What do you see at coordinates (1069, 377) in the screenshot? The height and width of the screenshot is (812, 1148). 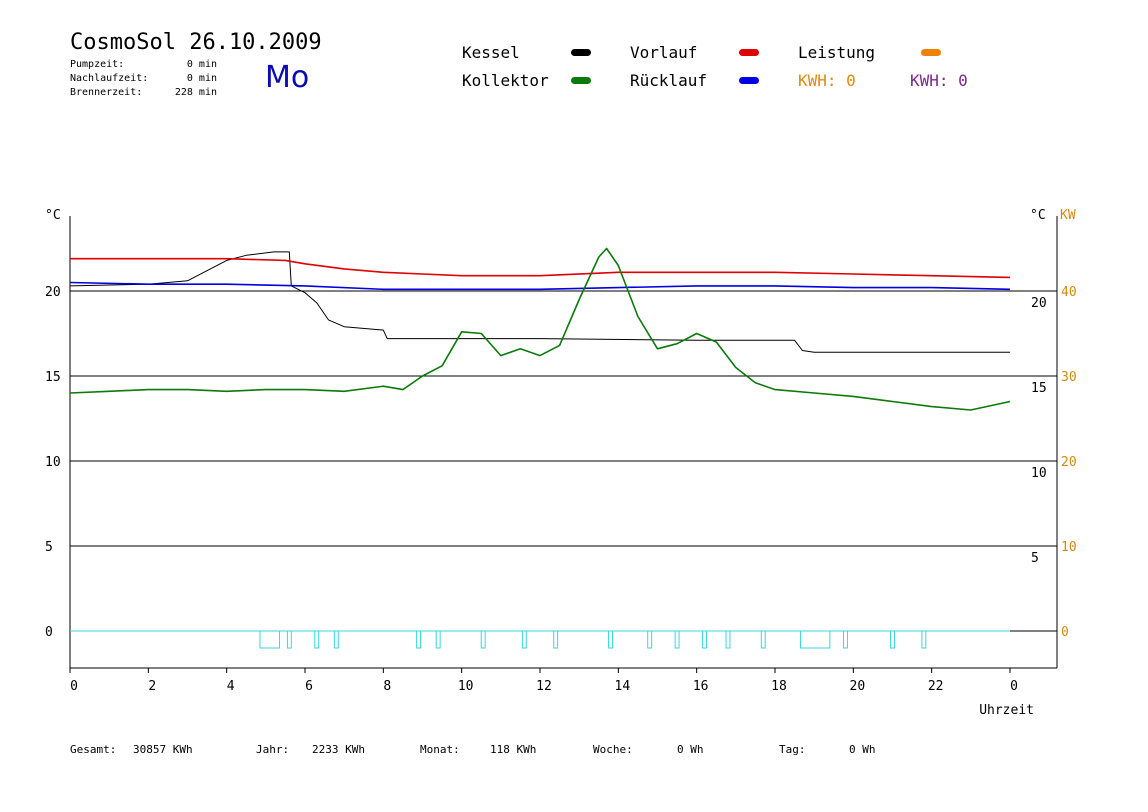 I see `y-tick-label-kw: 30` at bounding box center [1069, 377].